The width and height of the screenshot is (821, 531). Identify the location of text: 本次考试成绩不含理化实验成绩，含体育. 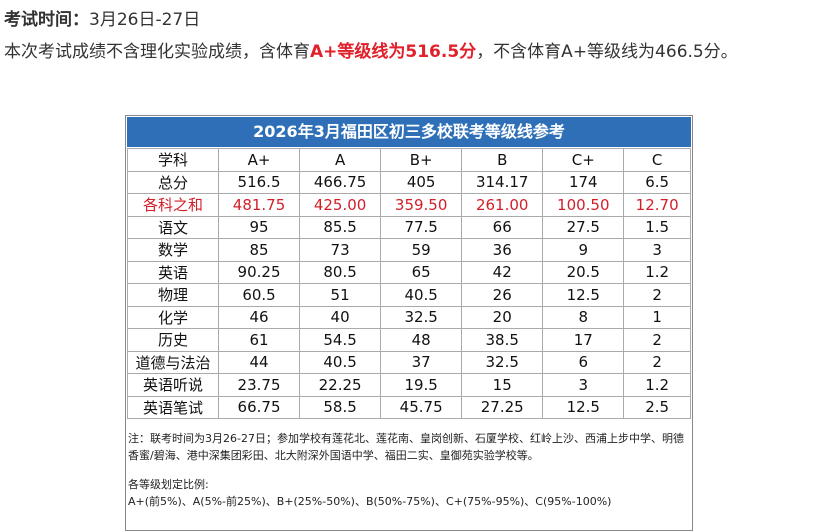
(157, 52).